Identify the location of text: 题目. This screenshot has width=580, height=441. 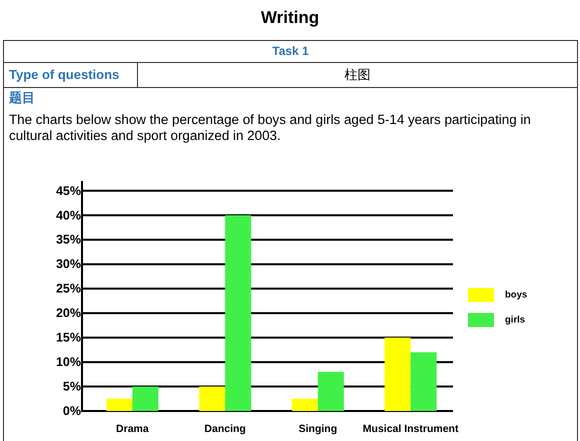
(22, 98).